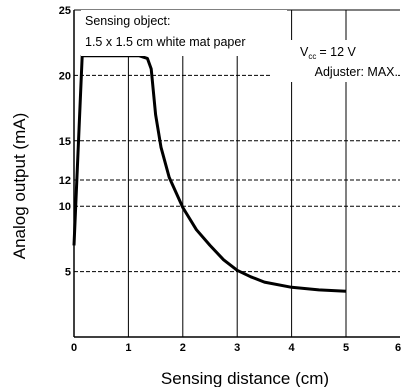  I want to click on y-tick-label-15: 15, so click(65, 142).